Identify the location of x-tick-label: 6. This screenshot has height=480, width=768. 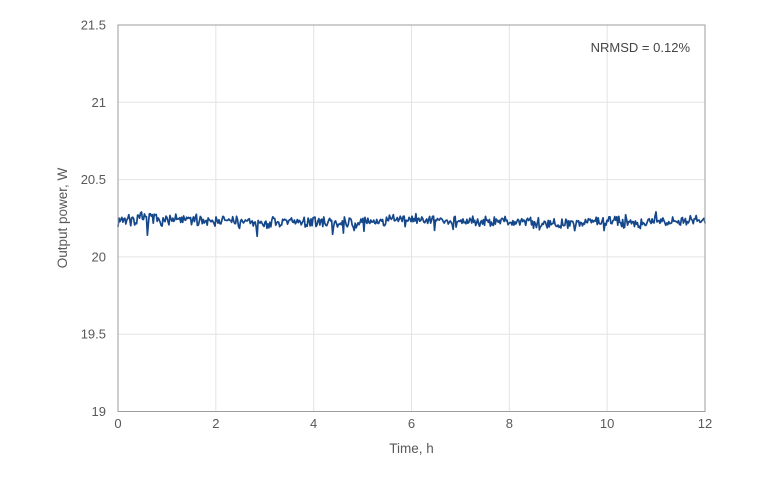
(411, 423).